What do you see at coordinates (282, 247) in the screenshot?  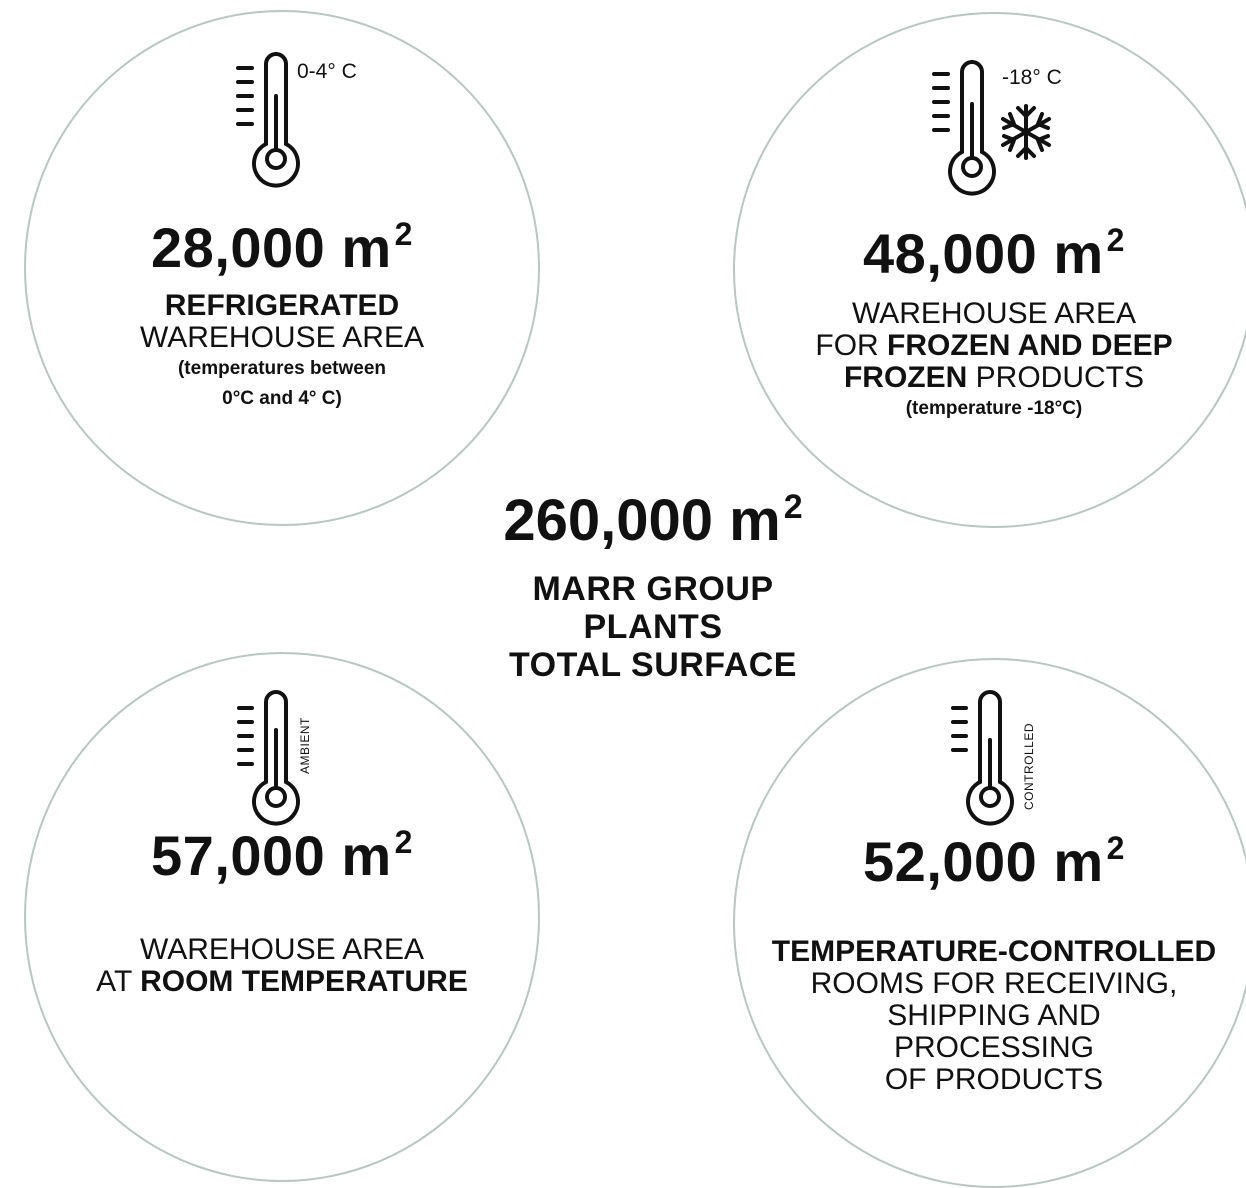 I see `refrigerated-area: 28,000 m2` at bounding box center [282, 247].